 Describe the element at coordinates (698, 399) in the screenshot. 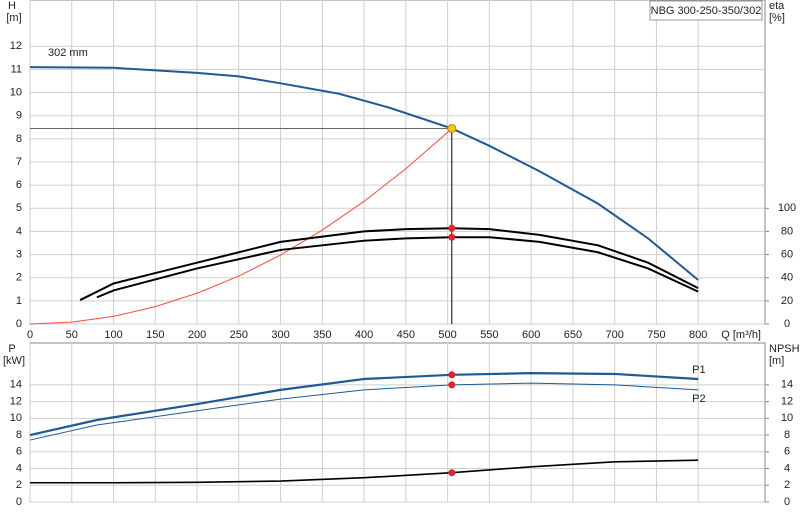

I see `series-label: P2` at that location.